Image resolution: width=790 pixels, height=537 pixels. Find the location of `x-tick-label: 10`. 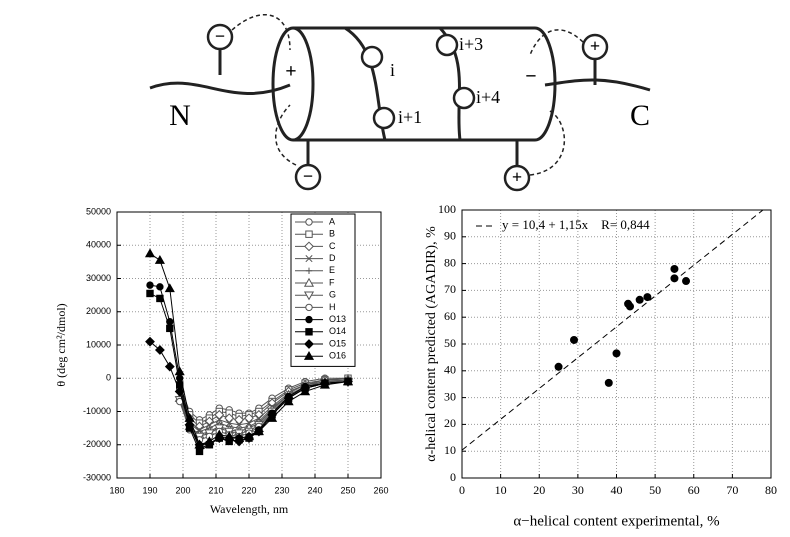

x-tick-label: 10 is located at coordinates (501, 490).